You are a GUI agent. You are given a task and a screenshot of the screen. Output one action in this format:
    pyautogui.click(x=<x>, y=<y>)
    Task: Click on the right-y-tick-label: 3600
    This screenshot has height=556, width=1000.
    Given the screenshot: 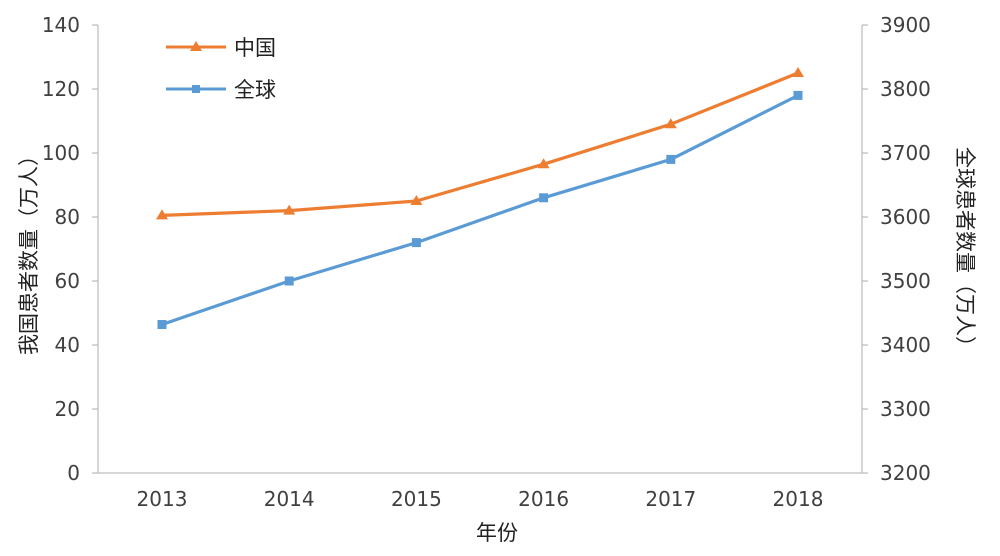 What is the action you would take?
    pyautogui.click(x=905, y=217)
    